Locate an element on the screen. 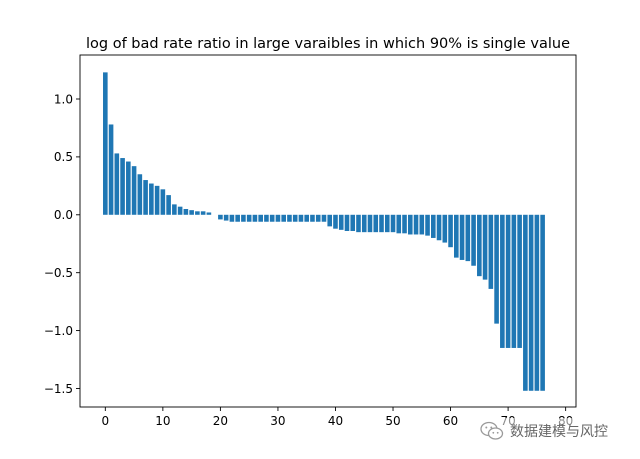 The height and width of the screenshot is (459, 640). wechat-icon is located at coordinates (492, 430).